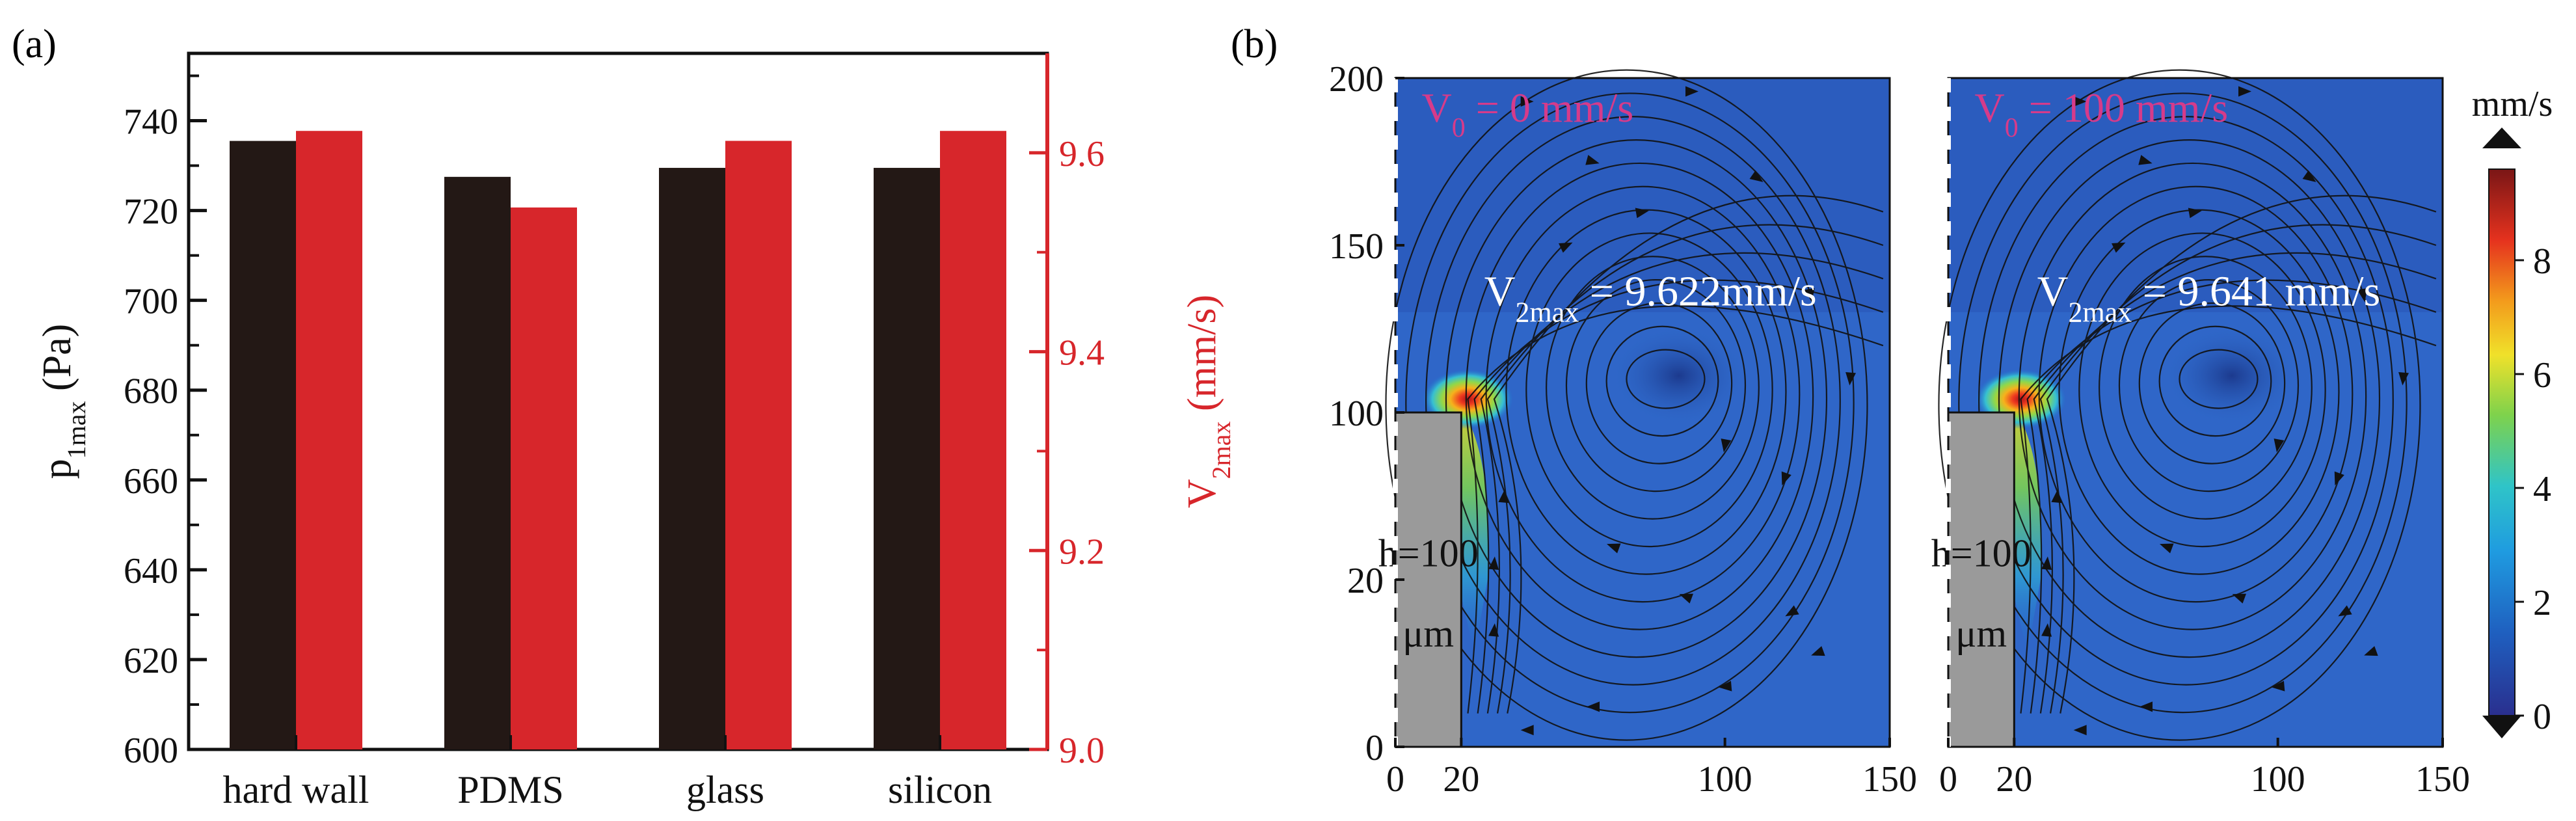 Image resolution: width=2576 pixels, height=821 pixels. I want to click on y-tick-label: 100, so click(1356, 414).